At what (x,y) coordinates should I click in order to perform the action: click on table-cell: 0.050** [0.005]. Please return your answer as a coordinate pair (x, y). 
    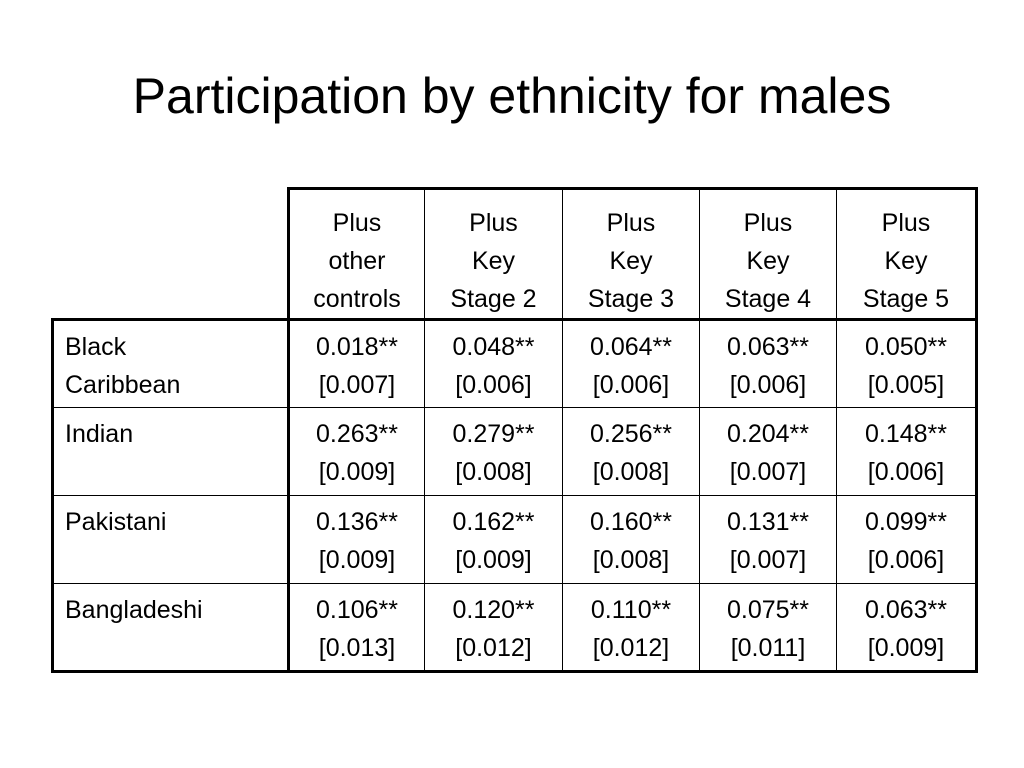
    Looking at the image, I should click on (907, 363).